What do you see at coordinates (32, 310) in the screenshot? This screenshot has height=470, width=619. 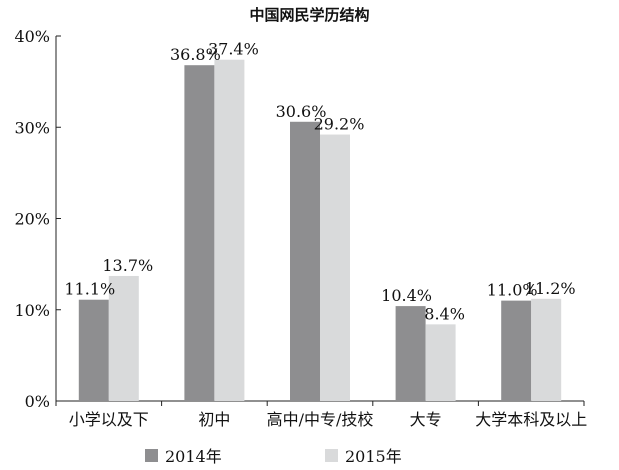 I see `y-tick-label: 10%` at bounding box center [32, 310].